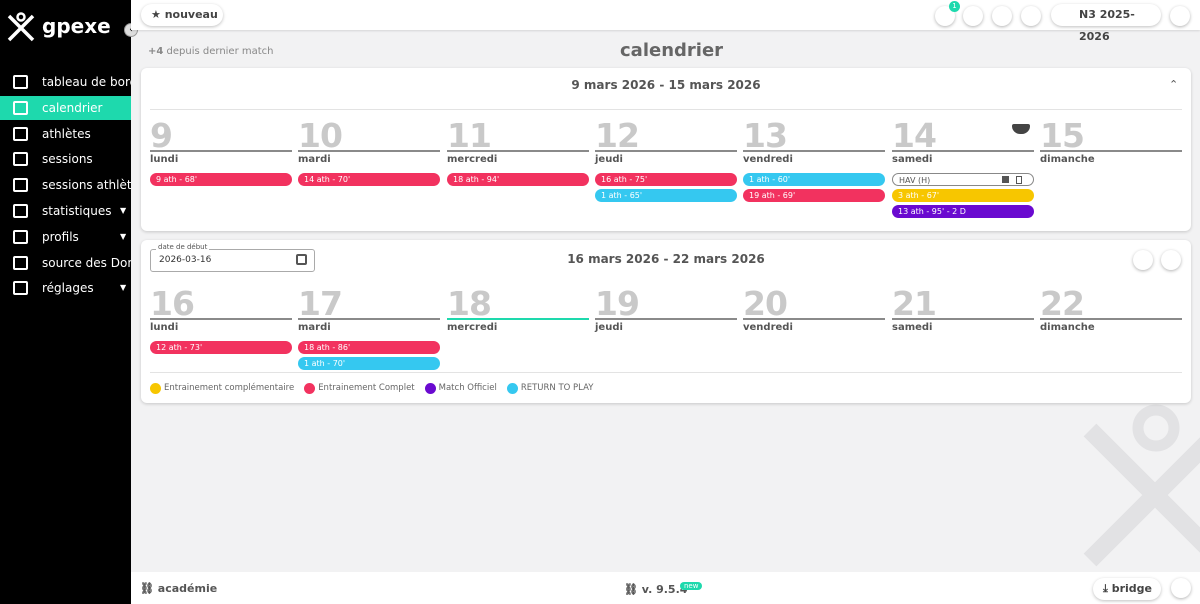 The height and width of the screenshot is (604, 1200). I want to click on nav-label: sessions, so click(67, 159).